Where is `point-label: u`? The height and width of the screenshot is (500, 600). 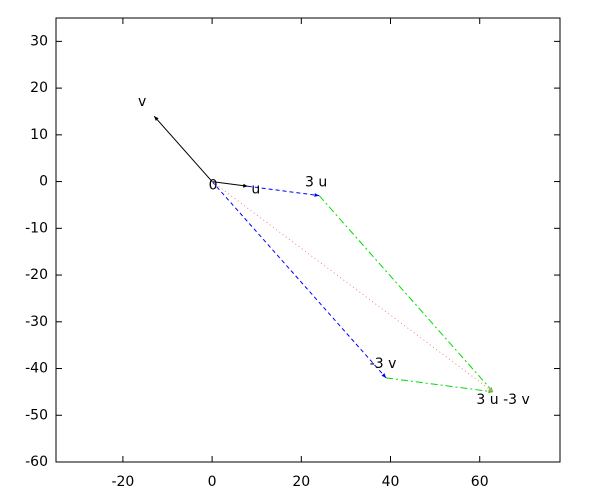
point-label: u is located at coordinates (255, 189).